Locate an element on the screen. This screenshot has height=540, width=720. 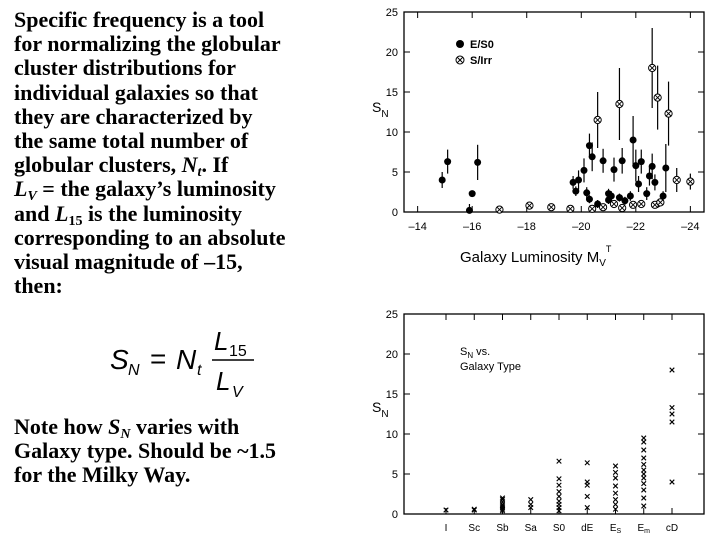
chart2-xtick-label: Em is located at coordinates (643, 529).